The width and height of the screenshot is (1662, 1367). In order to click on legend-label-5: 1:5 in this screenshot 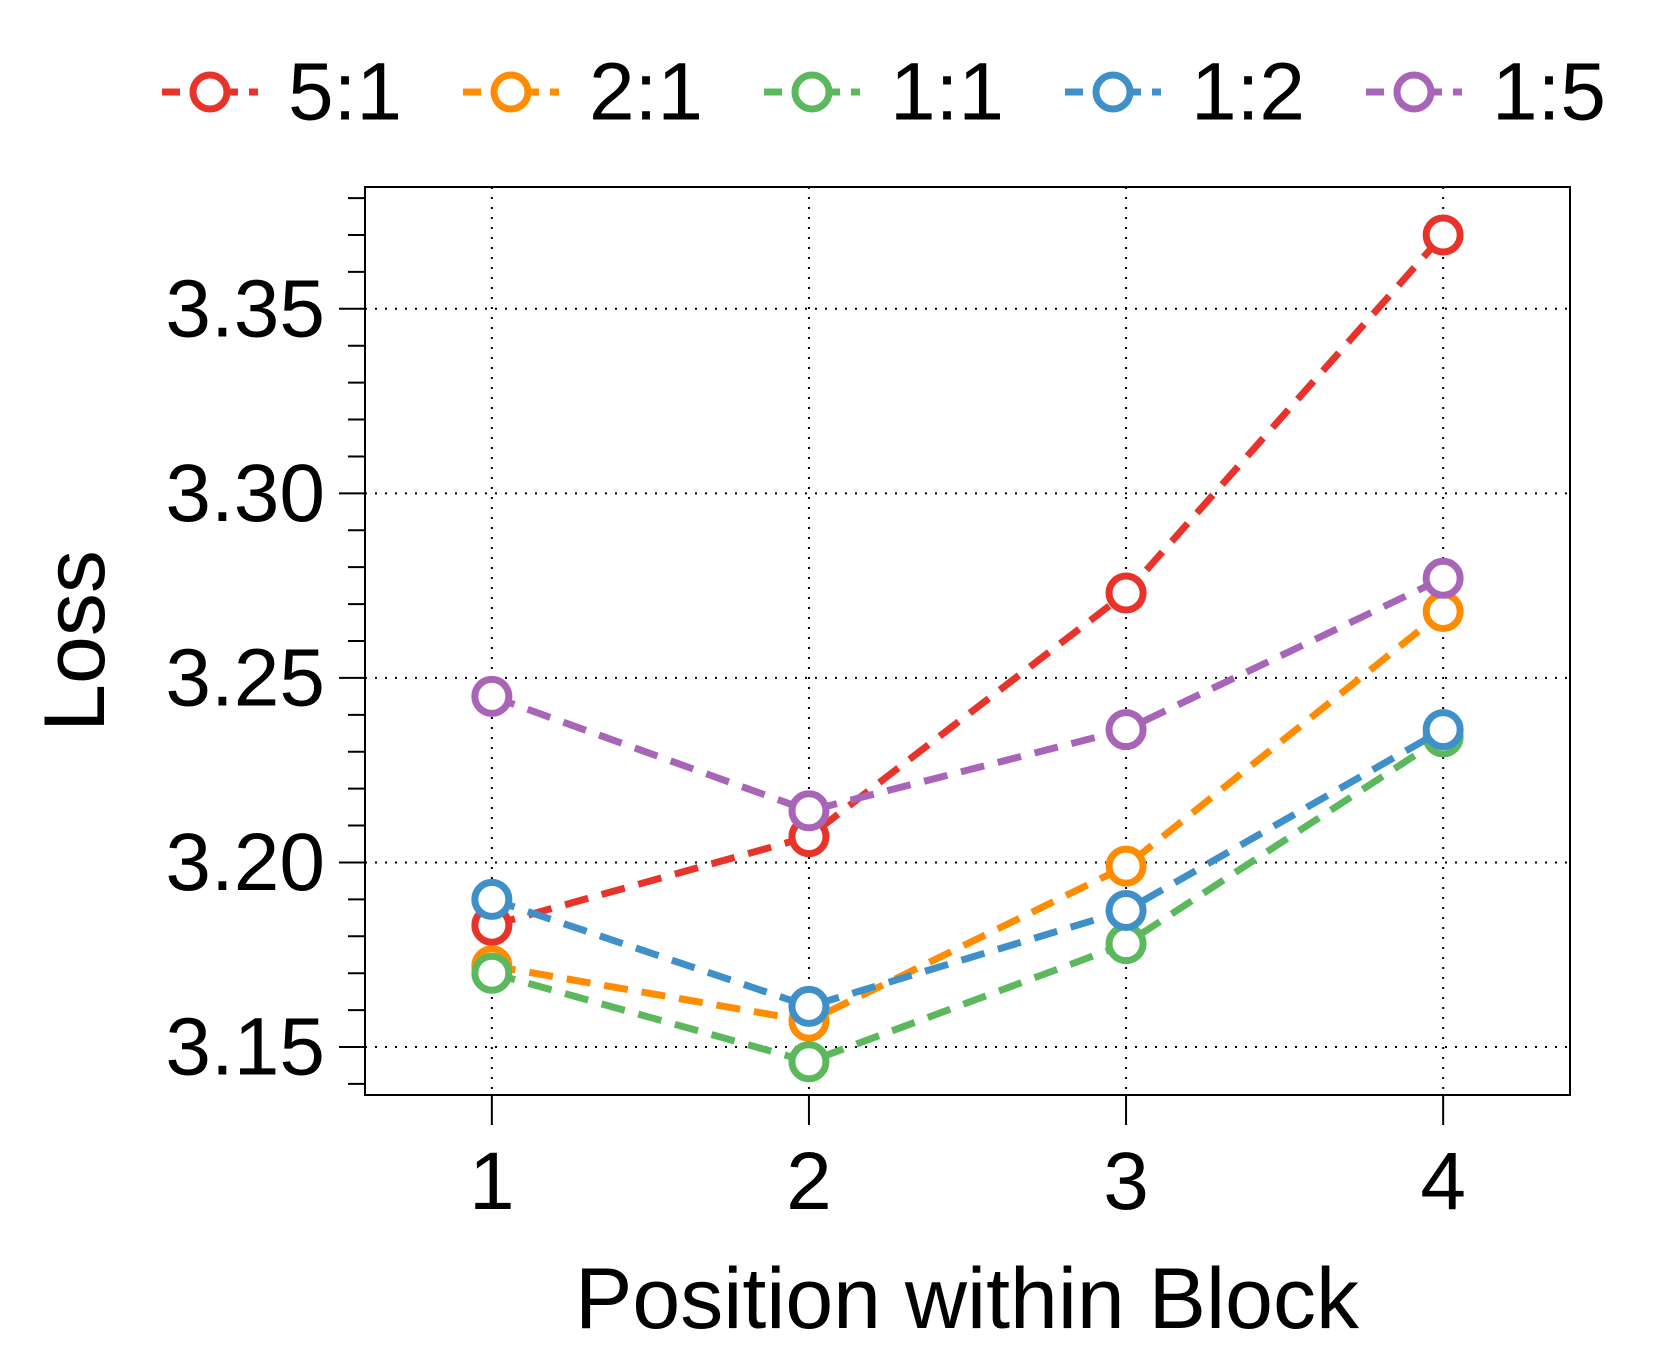, I will do `click(1549, 92)`.